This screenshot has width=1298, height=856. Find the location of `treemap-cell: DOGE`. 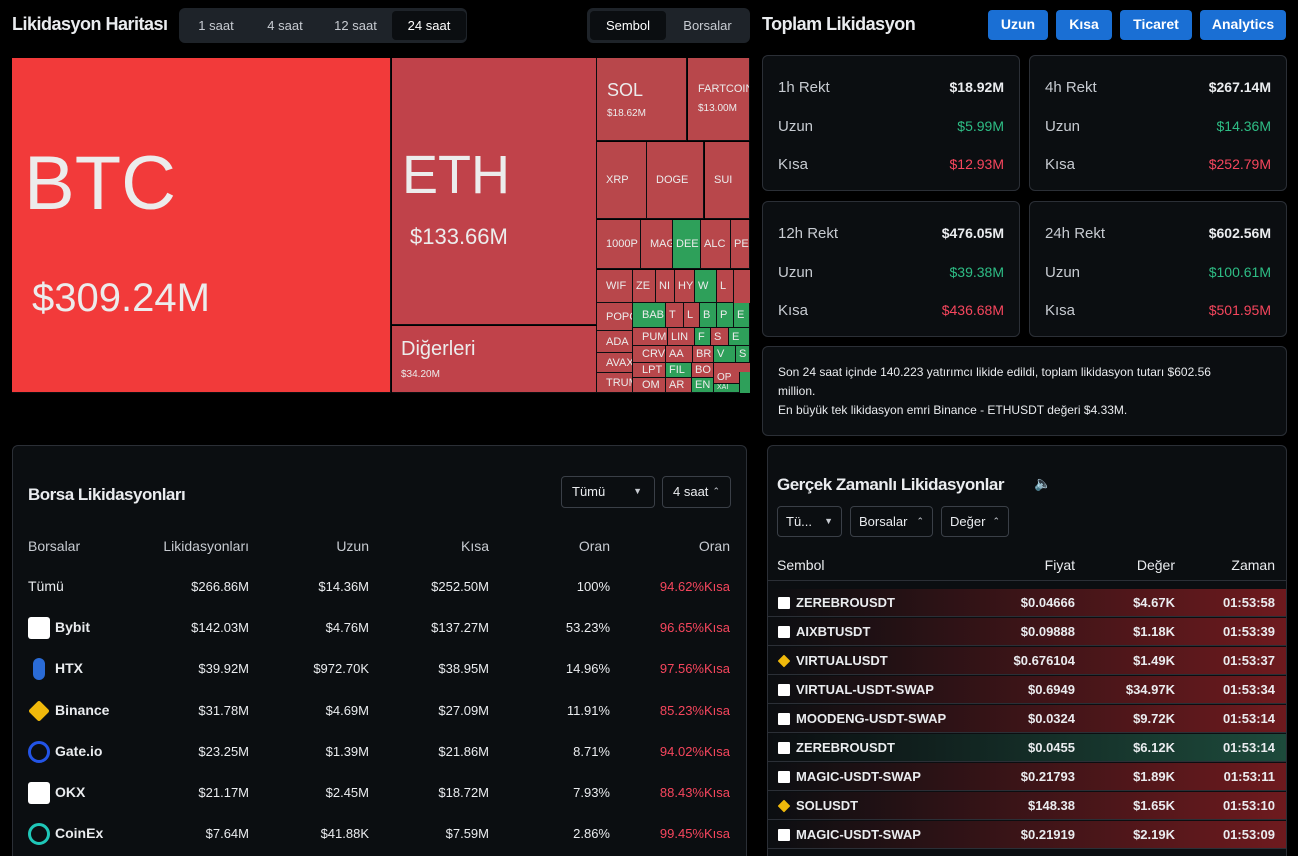

treemap-cell: DOGE is located at coordinates (675, 180).